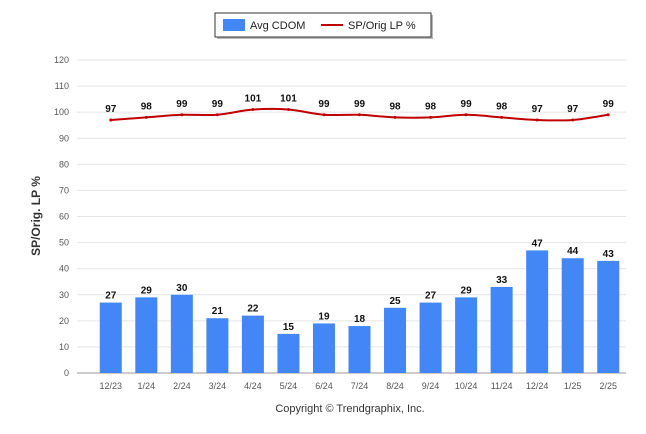 The image size is (646, 434). What do you see at coordinates (324, 316) in the screenshot?
I see `bar-data-label: 19` at bounding box center [324, 316].